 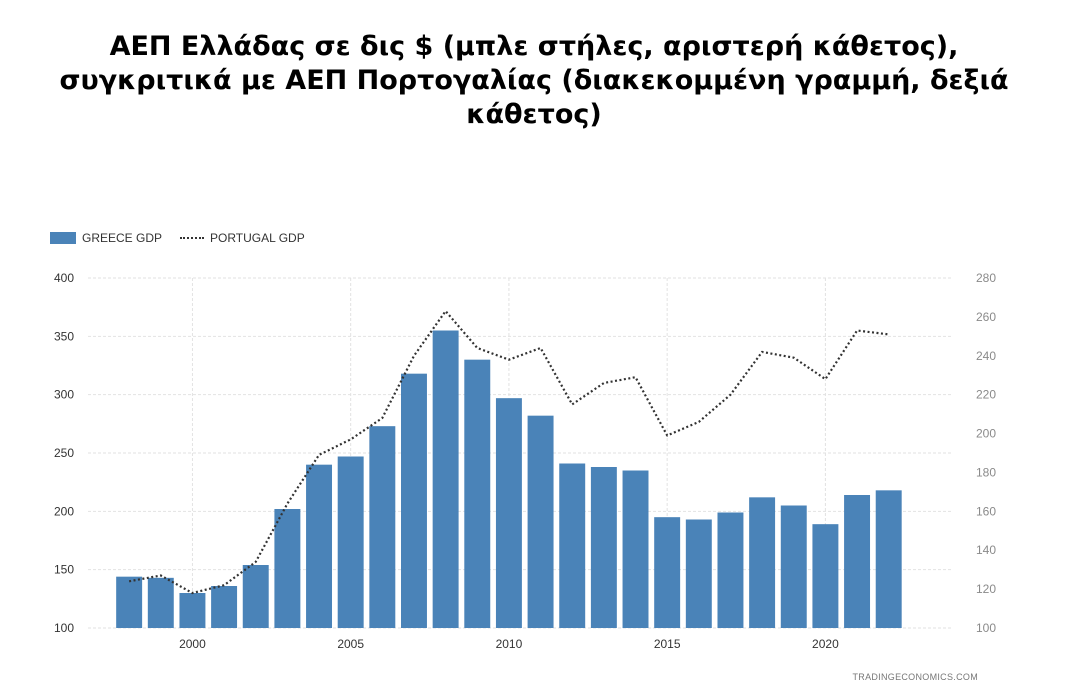 I want to click on y-right-tick-label: 260, so click(x=986, y=317).